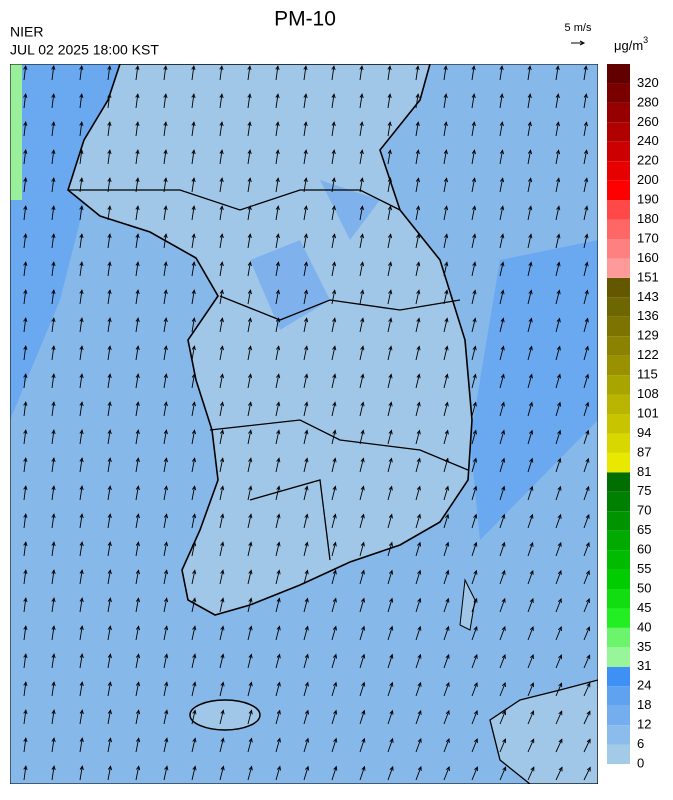 The image size is (673, 800). I want to click on colorbar-label: 320, so click(648, 82).